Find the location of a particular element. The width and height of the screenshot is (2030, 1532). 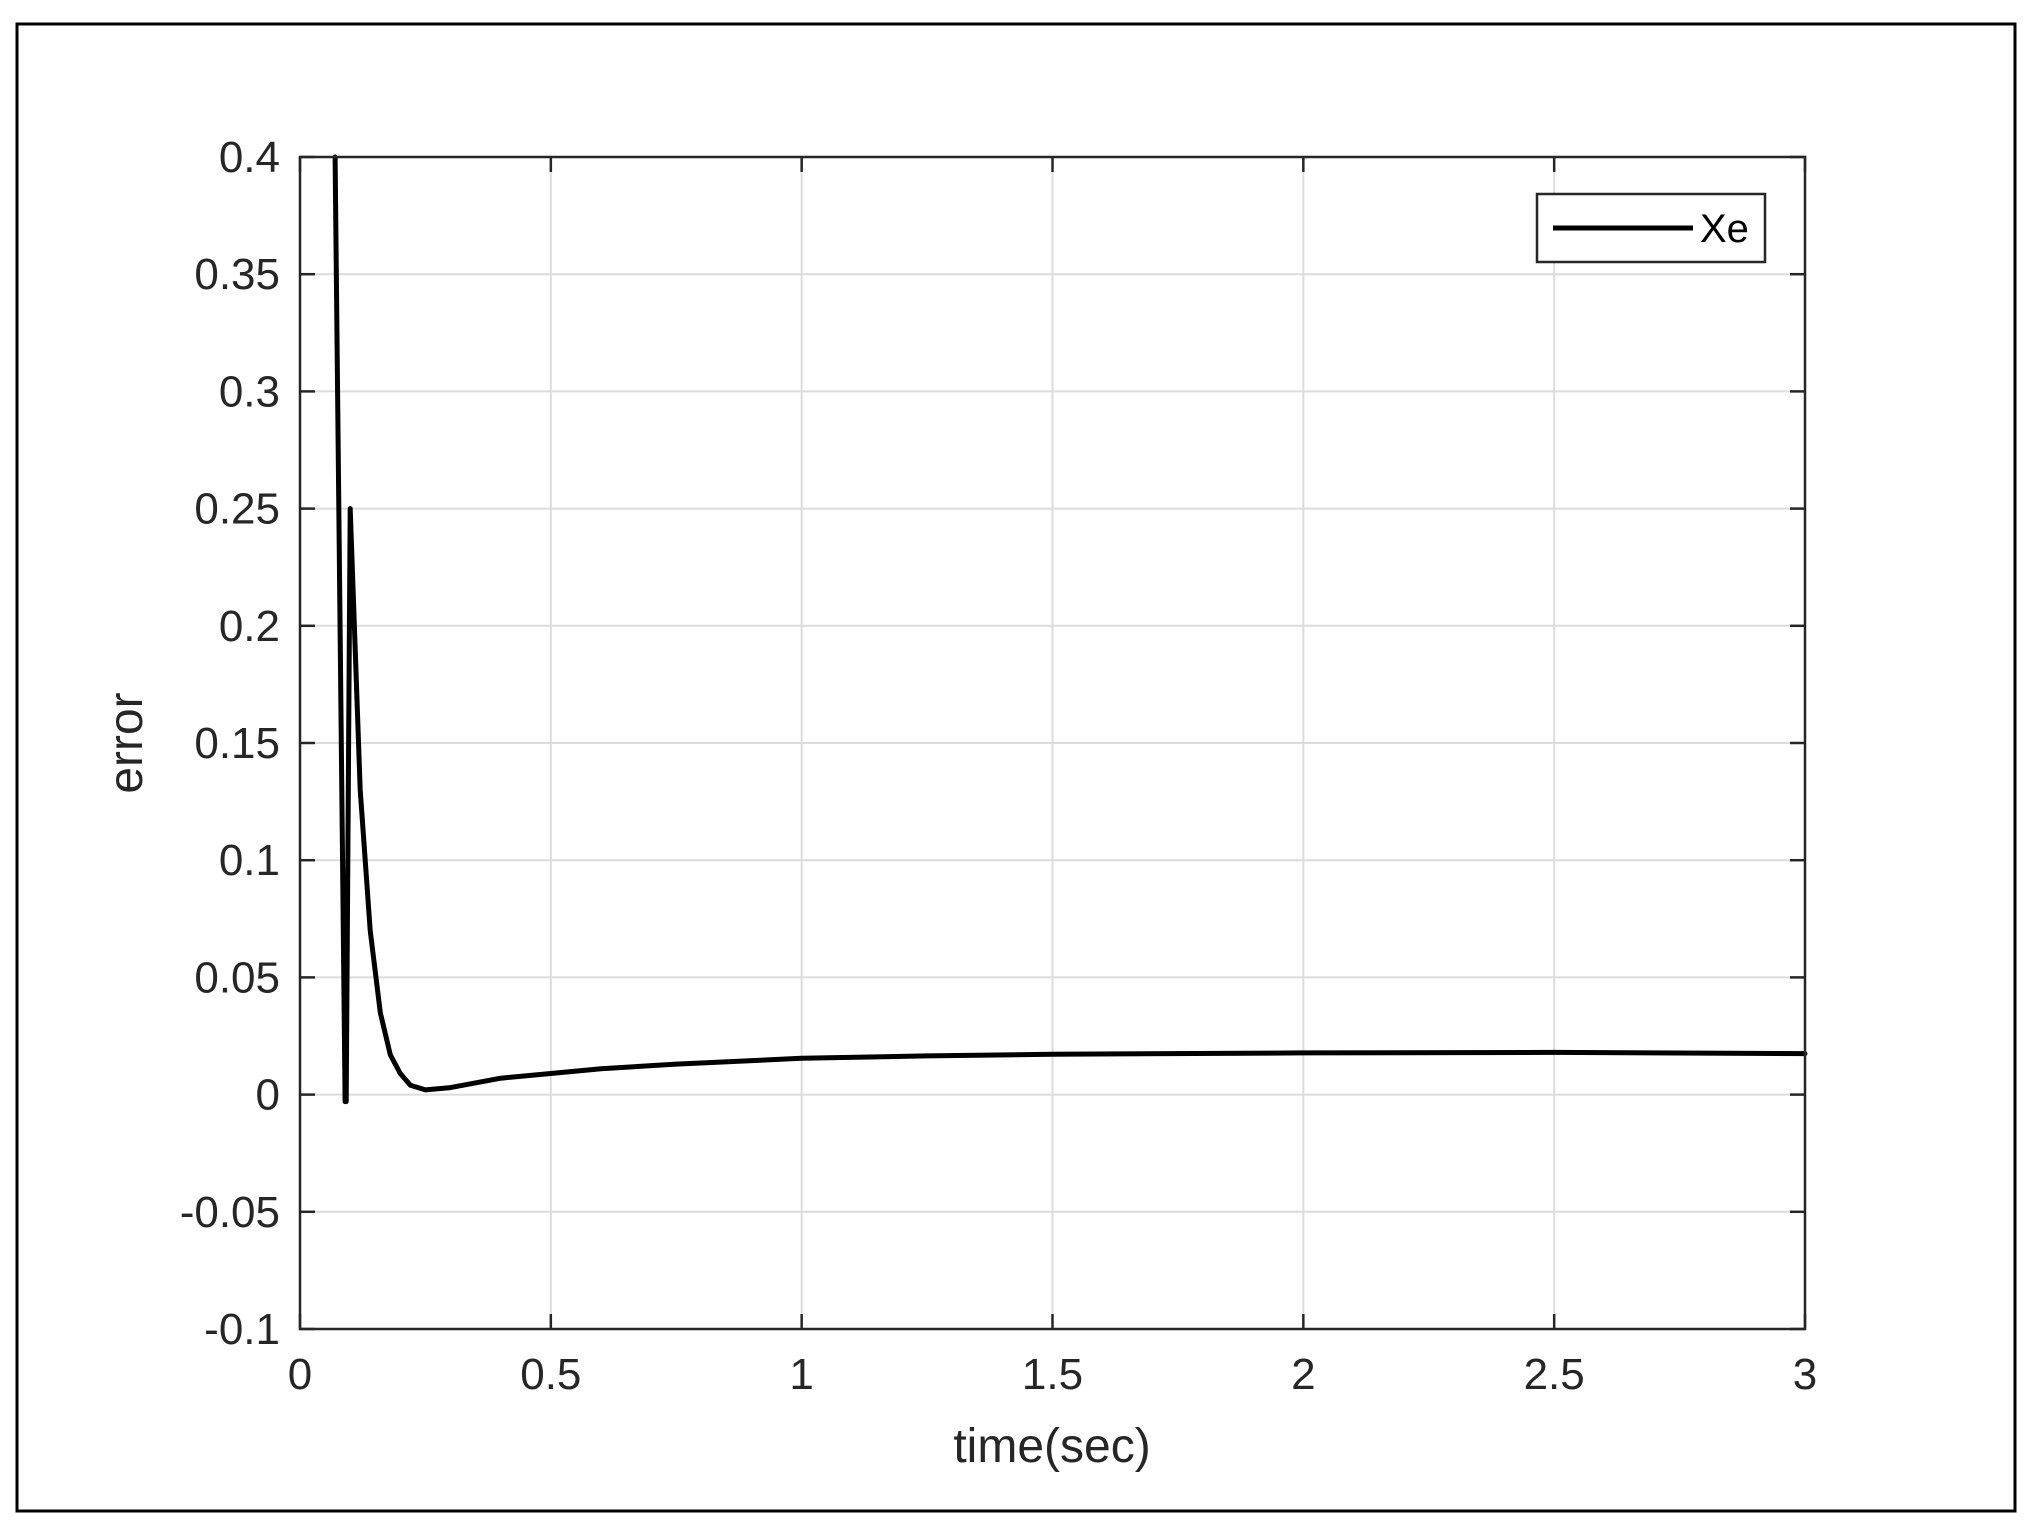

y-tick-label: 0 is located at coordinates (268, 1095).